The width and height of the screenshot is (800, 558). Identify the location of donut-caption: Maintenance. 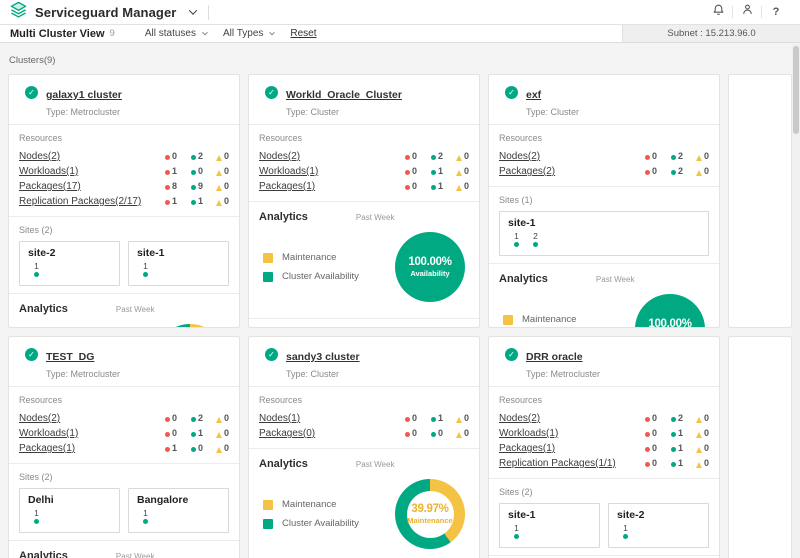
(430, 520).